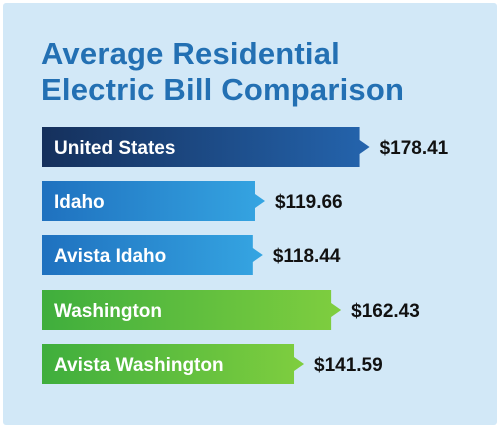 This screenshot has height=428, width=500. What do you see at coordinates (414, 148) in the screenshot?
I see `value-label-united-states: $178.41` at bounding box center [414, 148].